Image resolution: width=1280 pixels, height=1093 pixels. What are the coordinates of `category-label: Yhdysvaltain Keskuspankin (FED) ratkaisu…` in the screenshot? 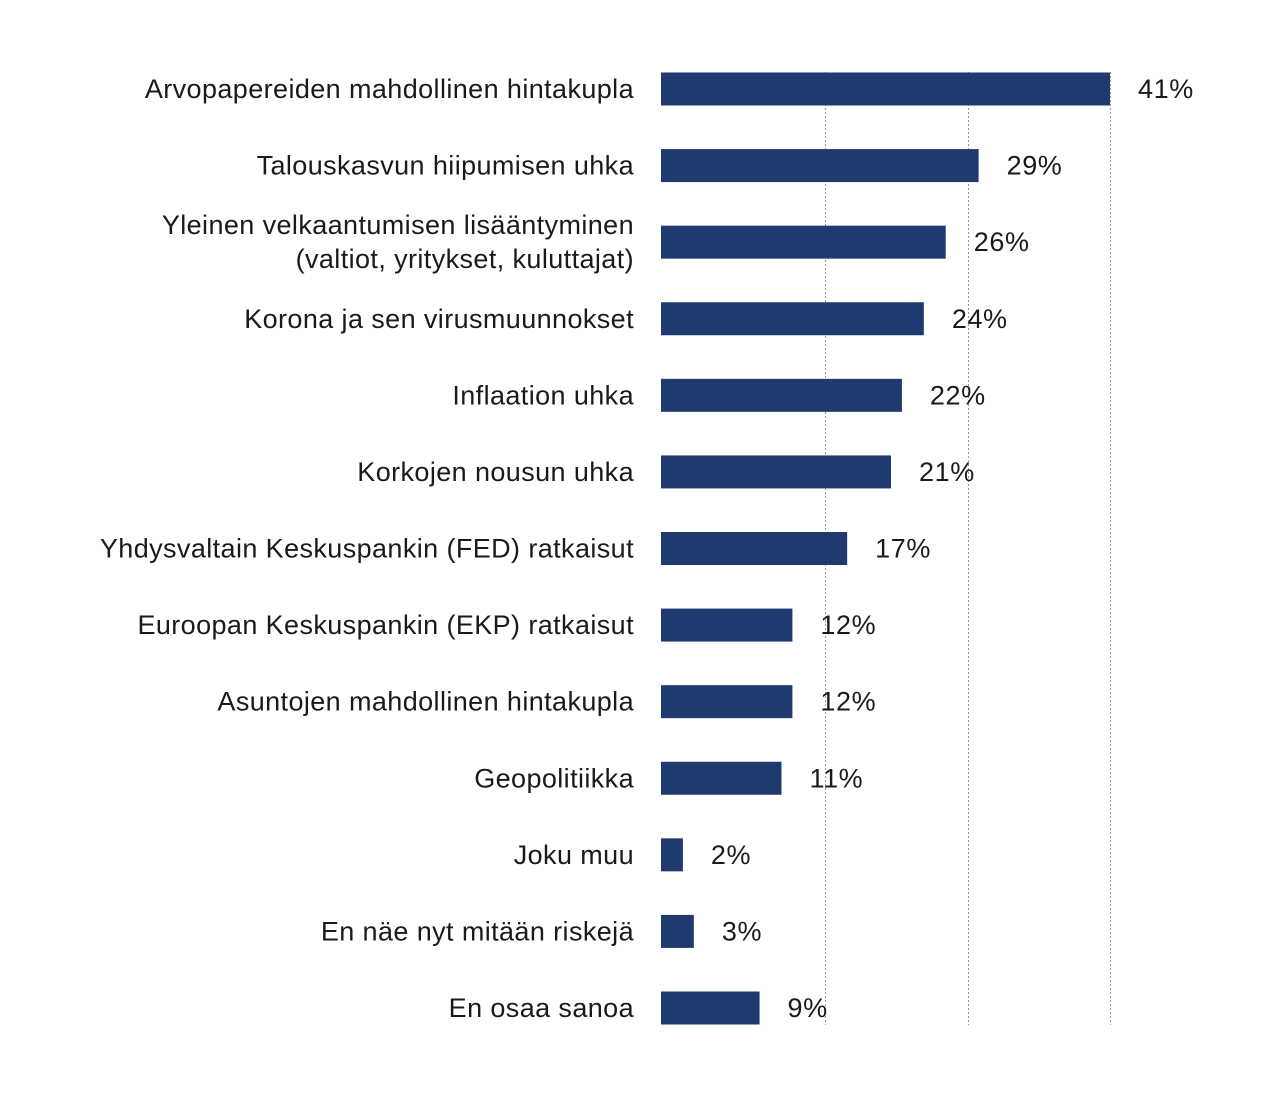 It's located at (367, 549).